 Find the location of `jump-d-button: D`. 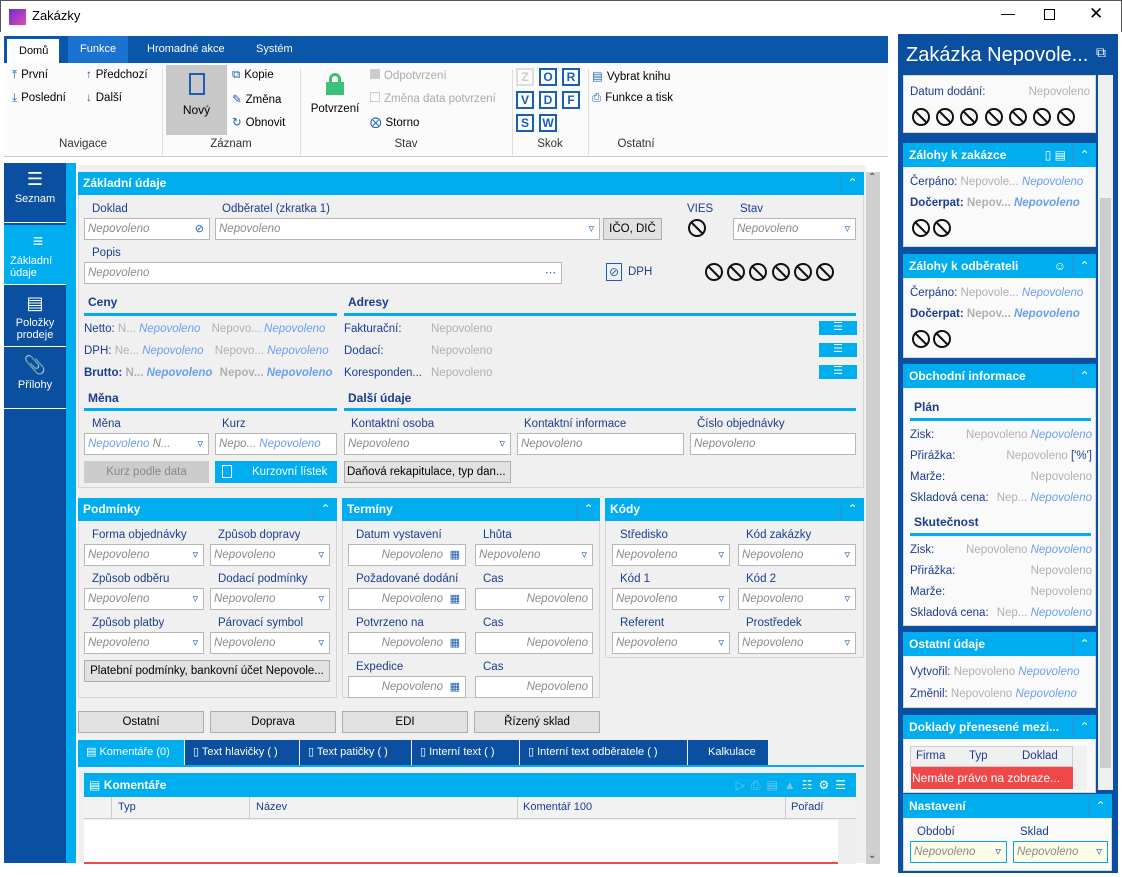

jump-d-button: D is located at coordinates (548, 100).